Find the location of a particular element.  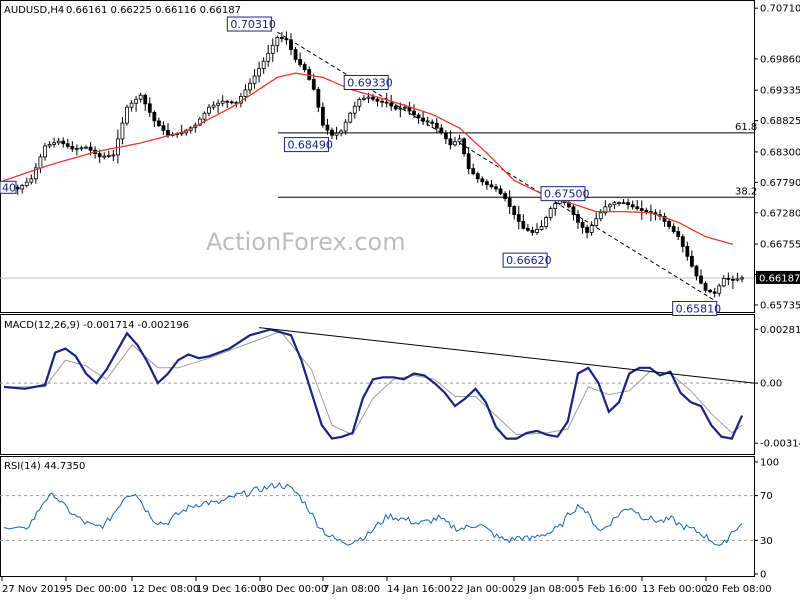

xtick-label: 13 Feb 00:00 is located at coordinates (675, 589).